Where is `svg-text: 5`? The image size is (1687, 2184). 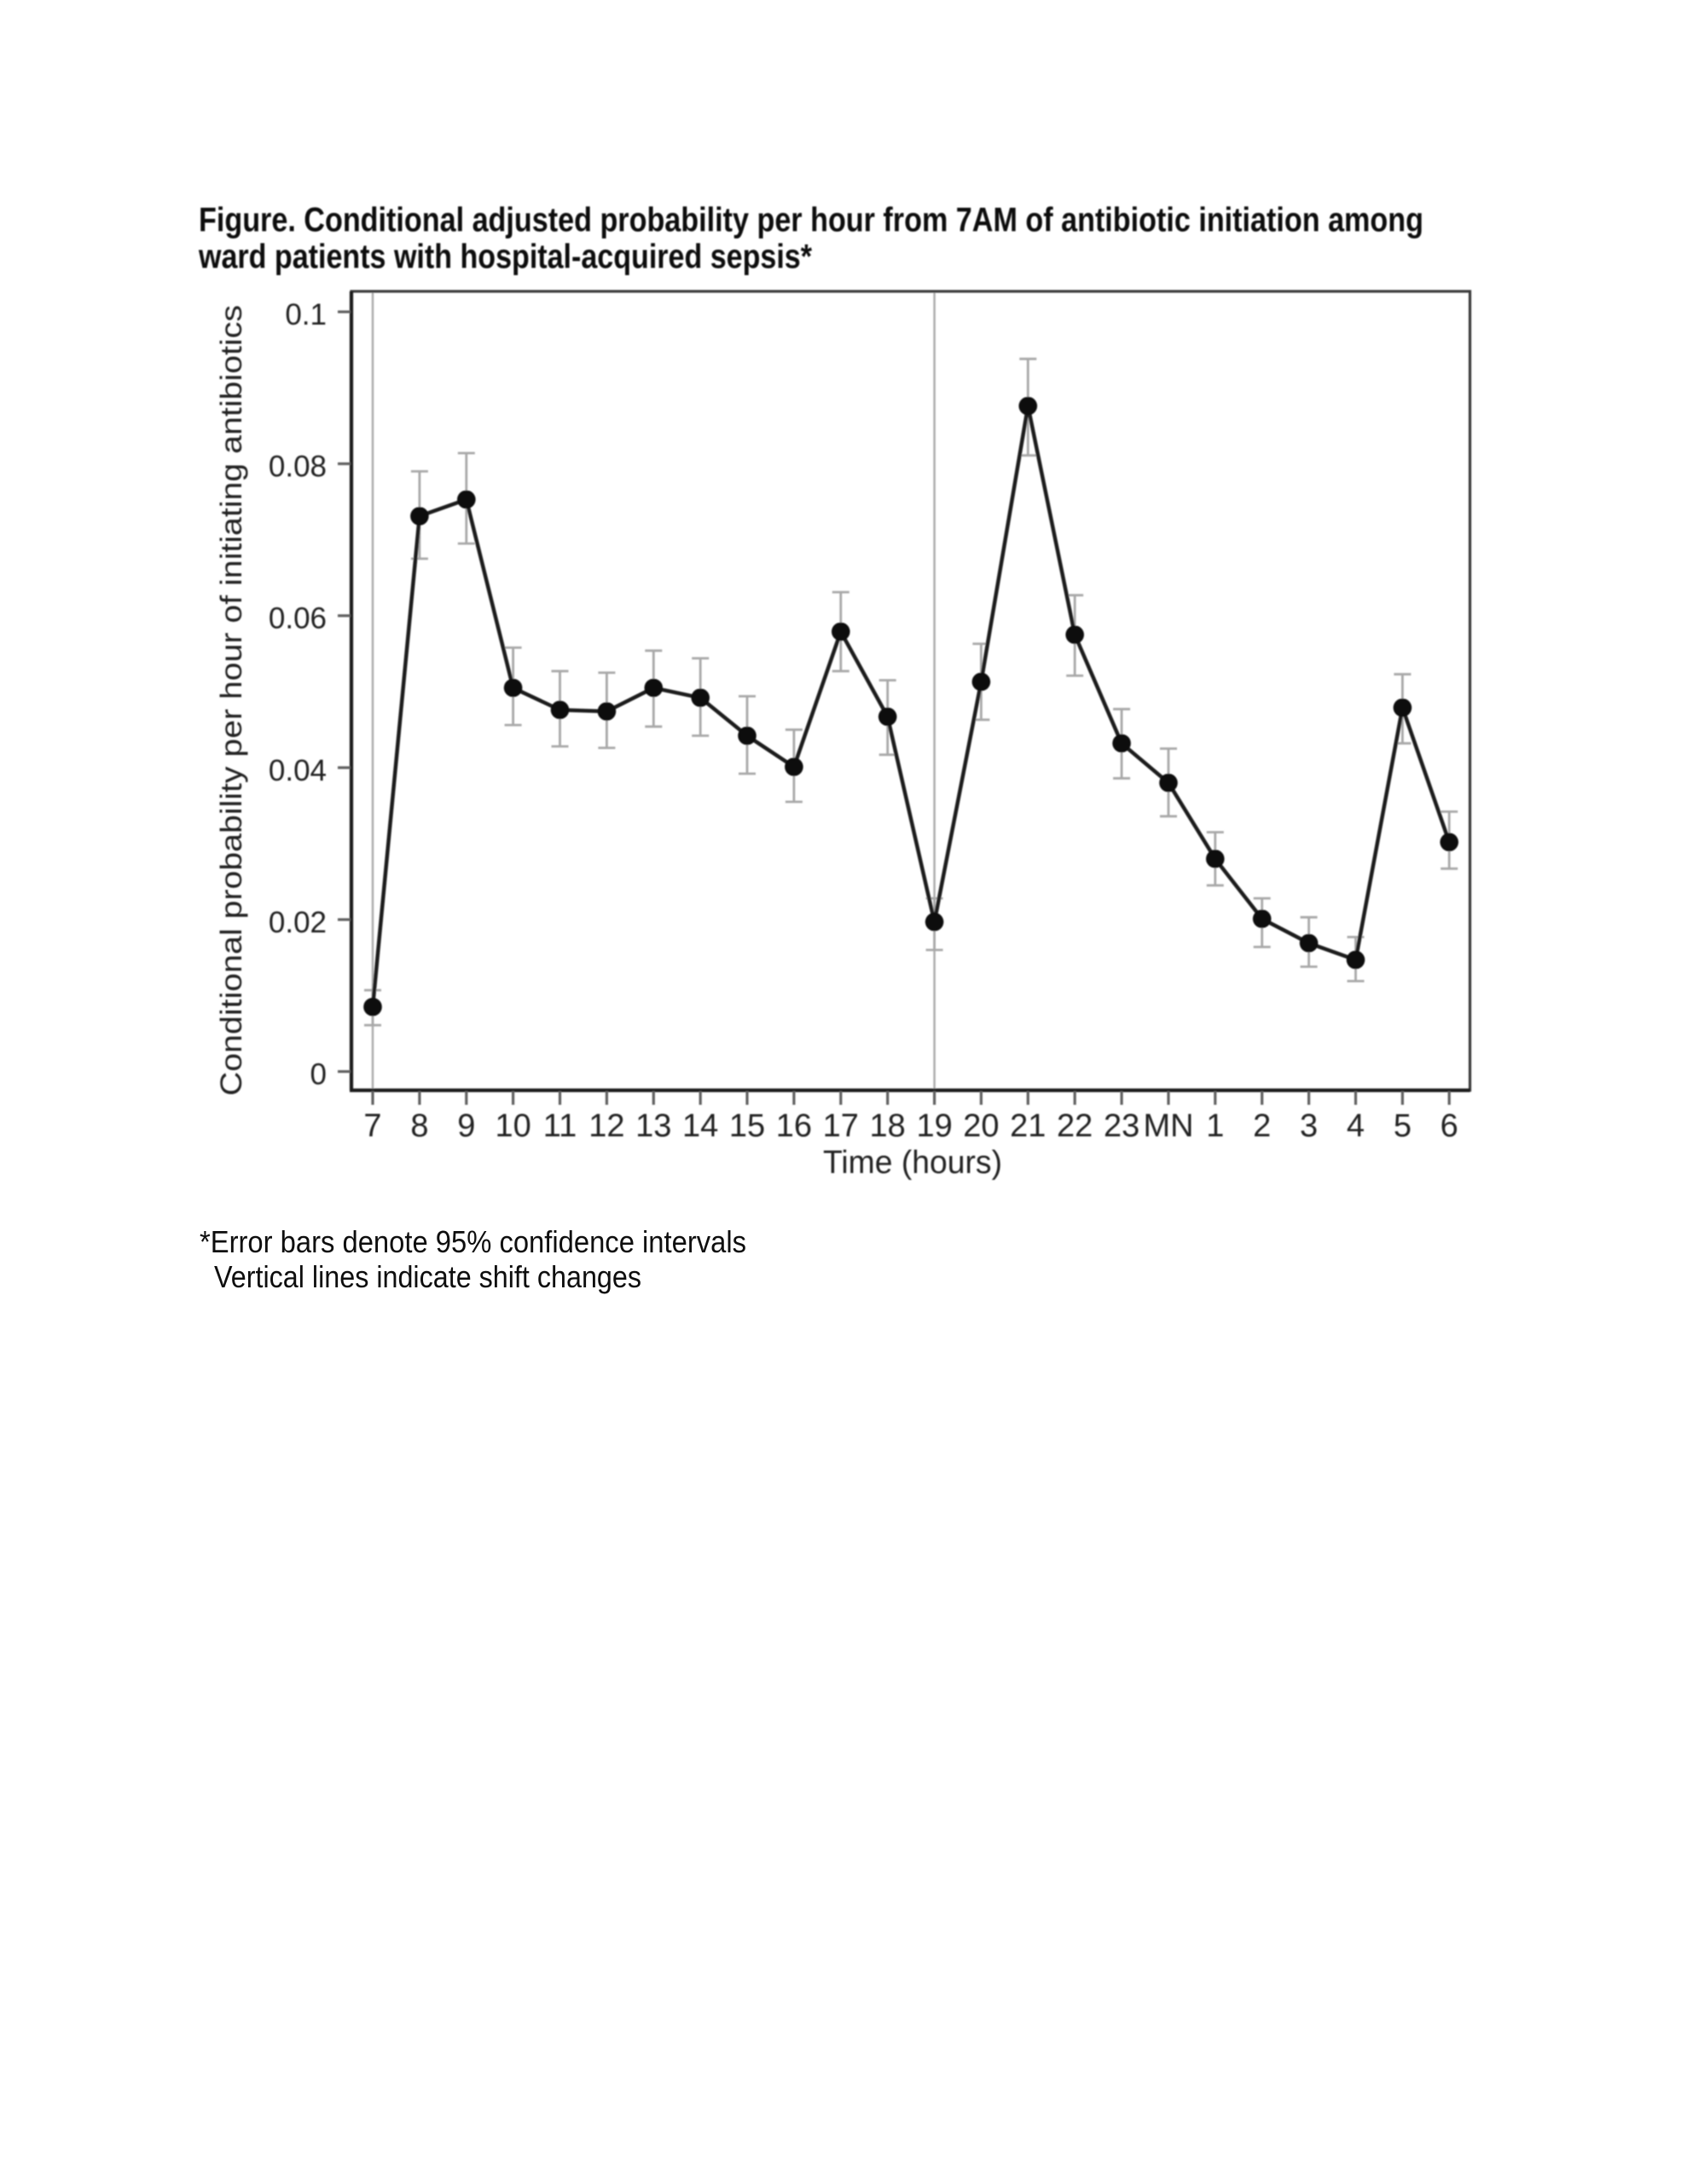 svg-text: 5 is located at coordinates (1403, 1126).